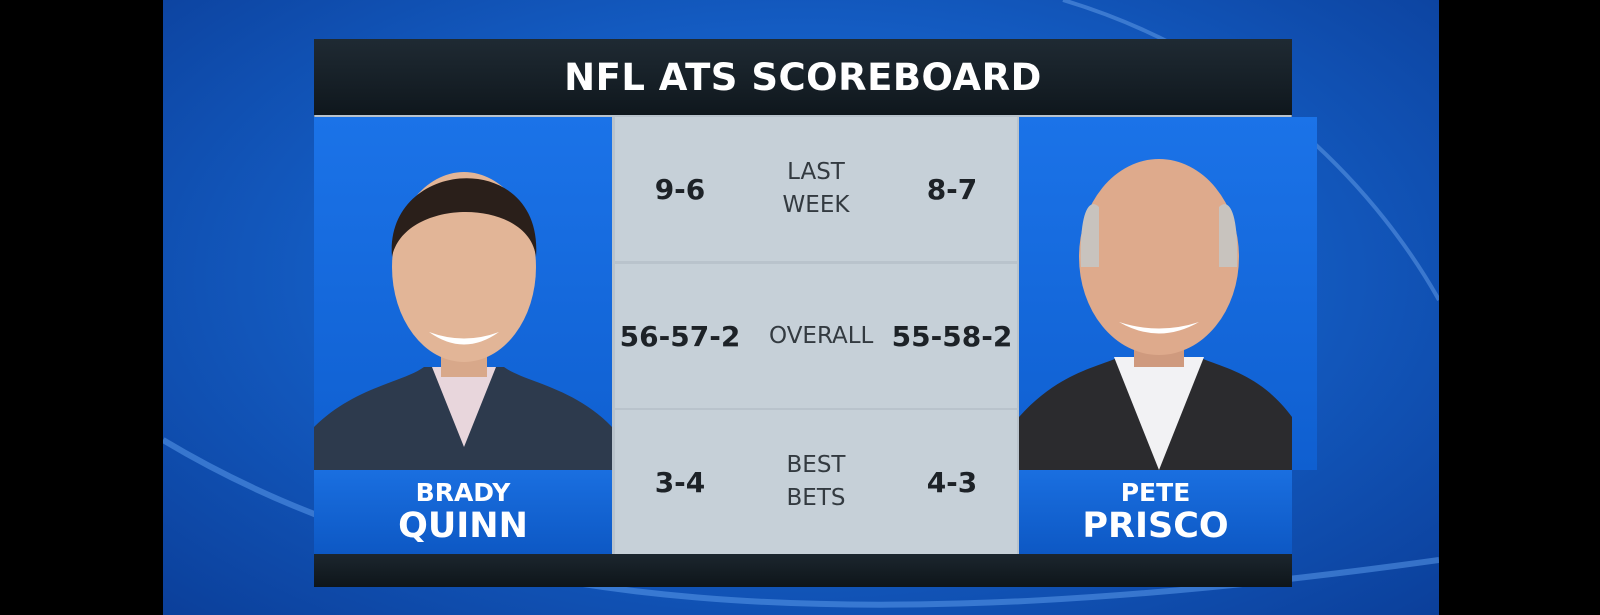 Image resolution: width=1600 pixels, height=615 pixels. What do you see at coordinates (952, 482) in the screenshot?
I see `right-record: 4-3` at bounding box center [952, 482].